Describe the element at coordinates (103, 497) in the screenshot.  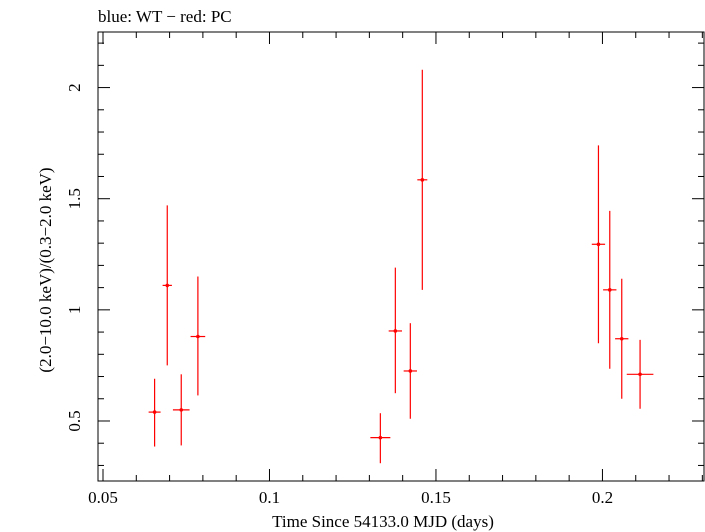
I see `x-tick-label: 0.05` at that location.